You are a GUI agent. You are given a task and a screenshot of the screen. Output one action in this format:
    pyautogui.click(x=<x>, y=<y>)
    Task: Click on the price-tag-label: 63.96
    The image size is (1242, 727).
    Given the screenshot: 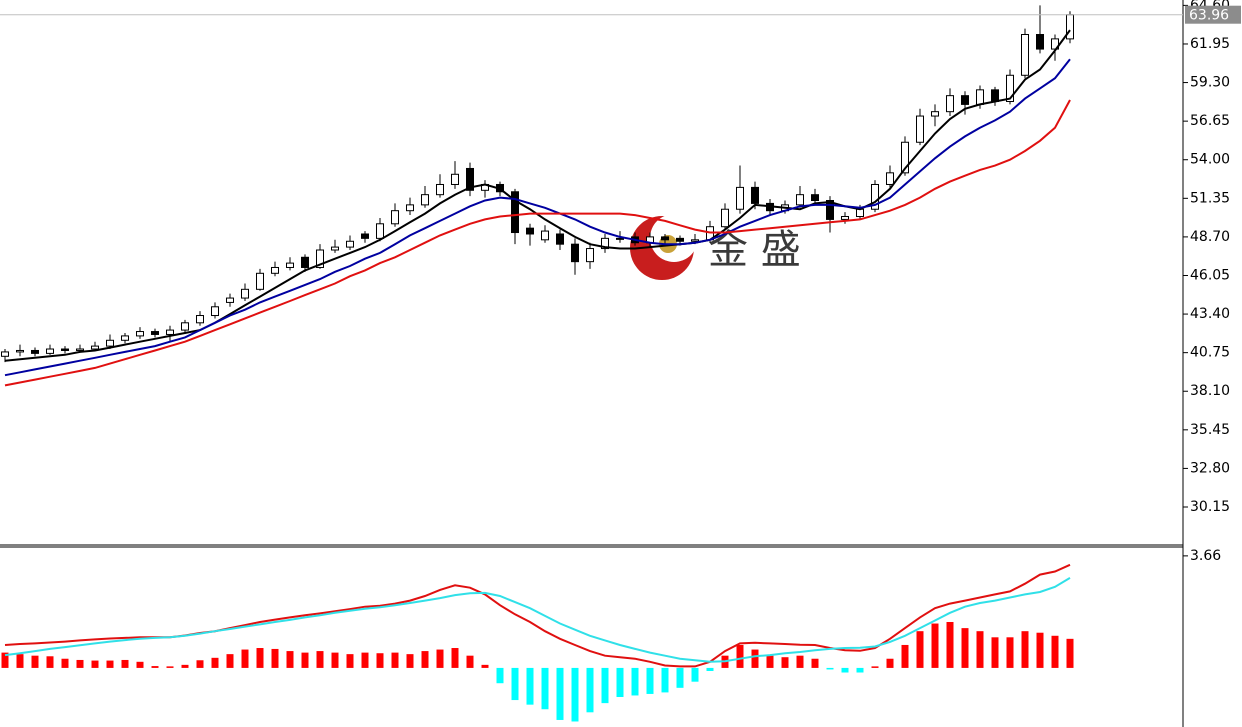 What is the action you would take?
    pyautogui.click(x=1209, y=16)
    